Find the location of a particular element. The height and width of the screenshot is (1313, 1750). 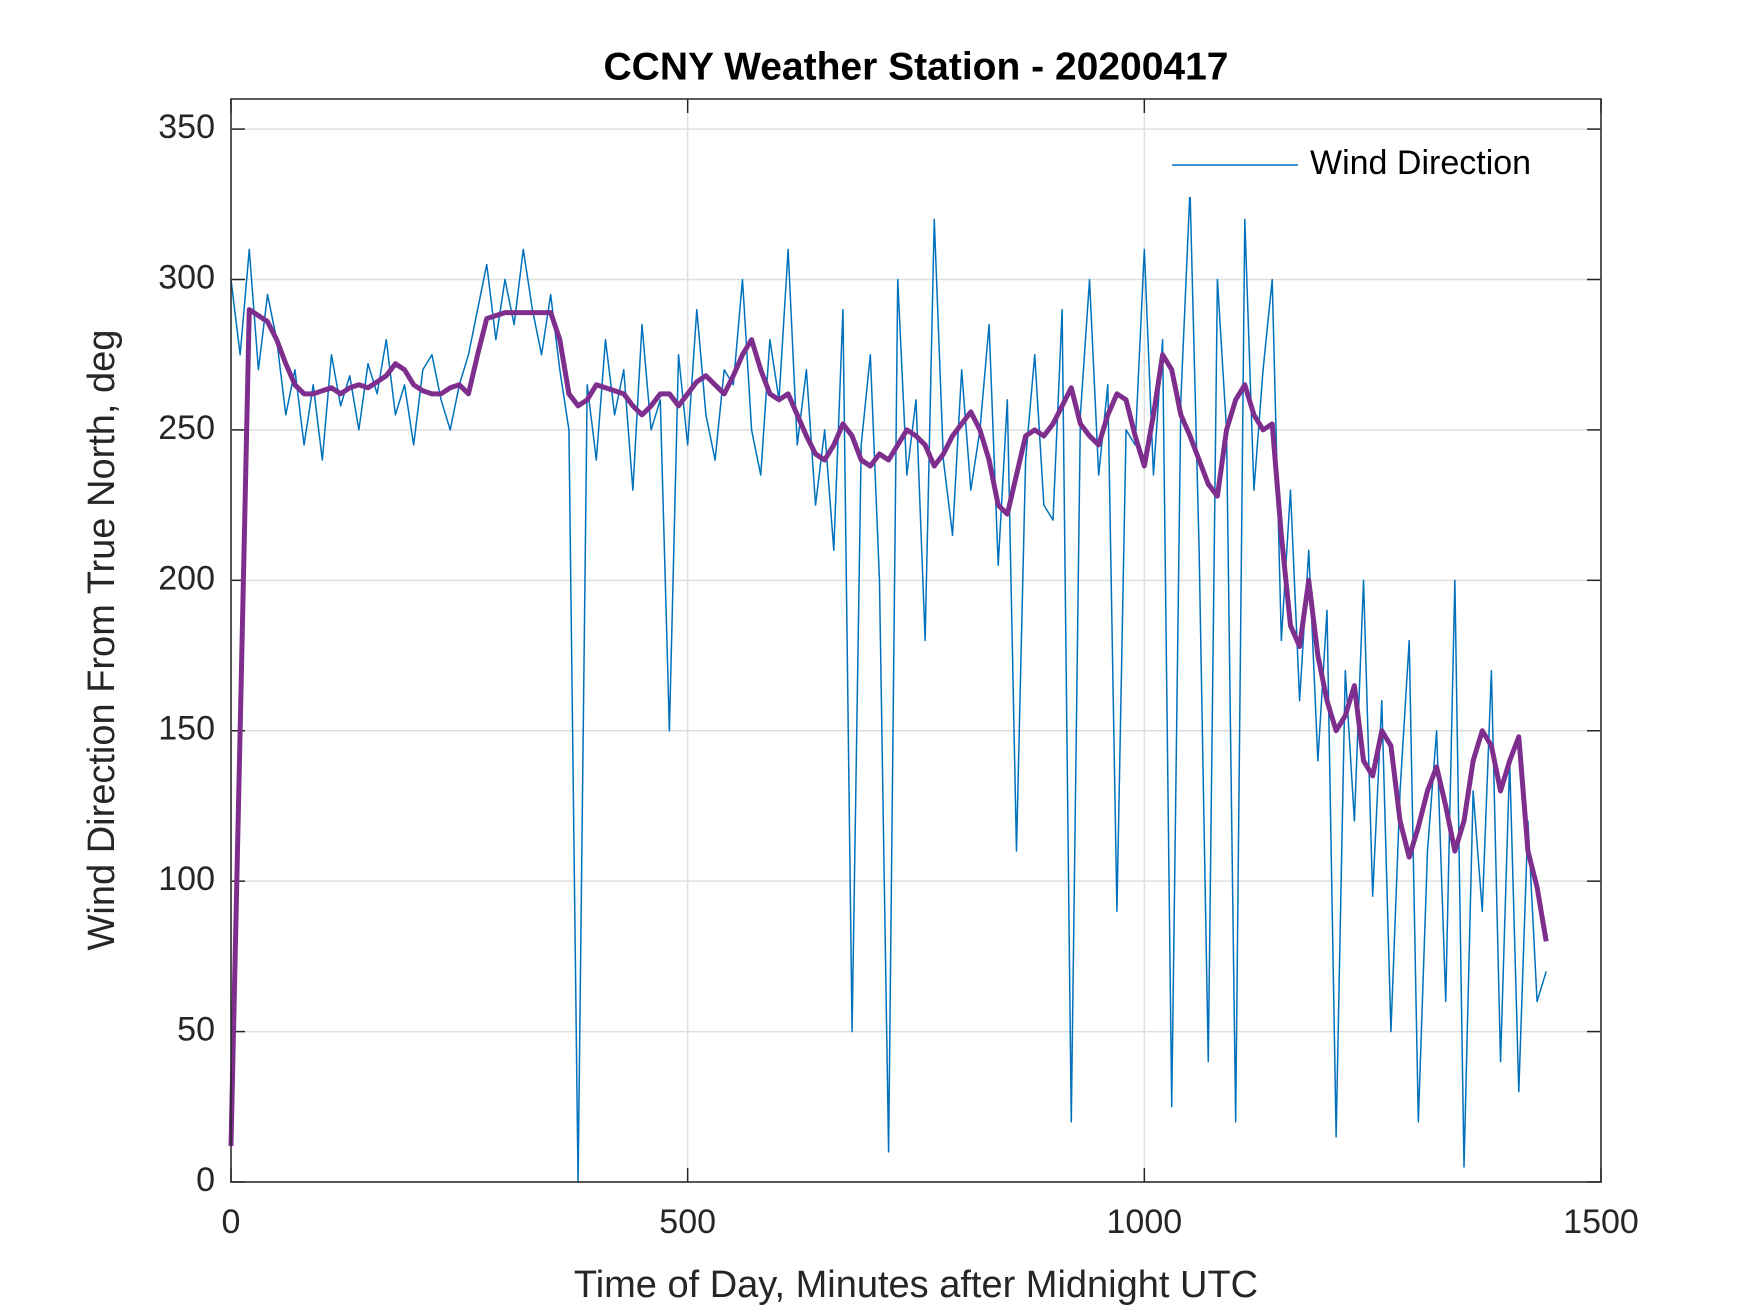

y-tick-label: 200 is located at coordinates (186, 578).